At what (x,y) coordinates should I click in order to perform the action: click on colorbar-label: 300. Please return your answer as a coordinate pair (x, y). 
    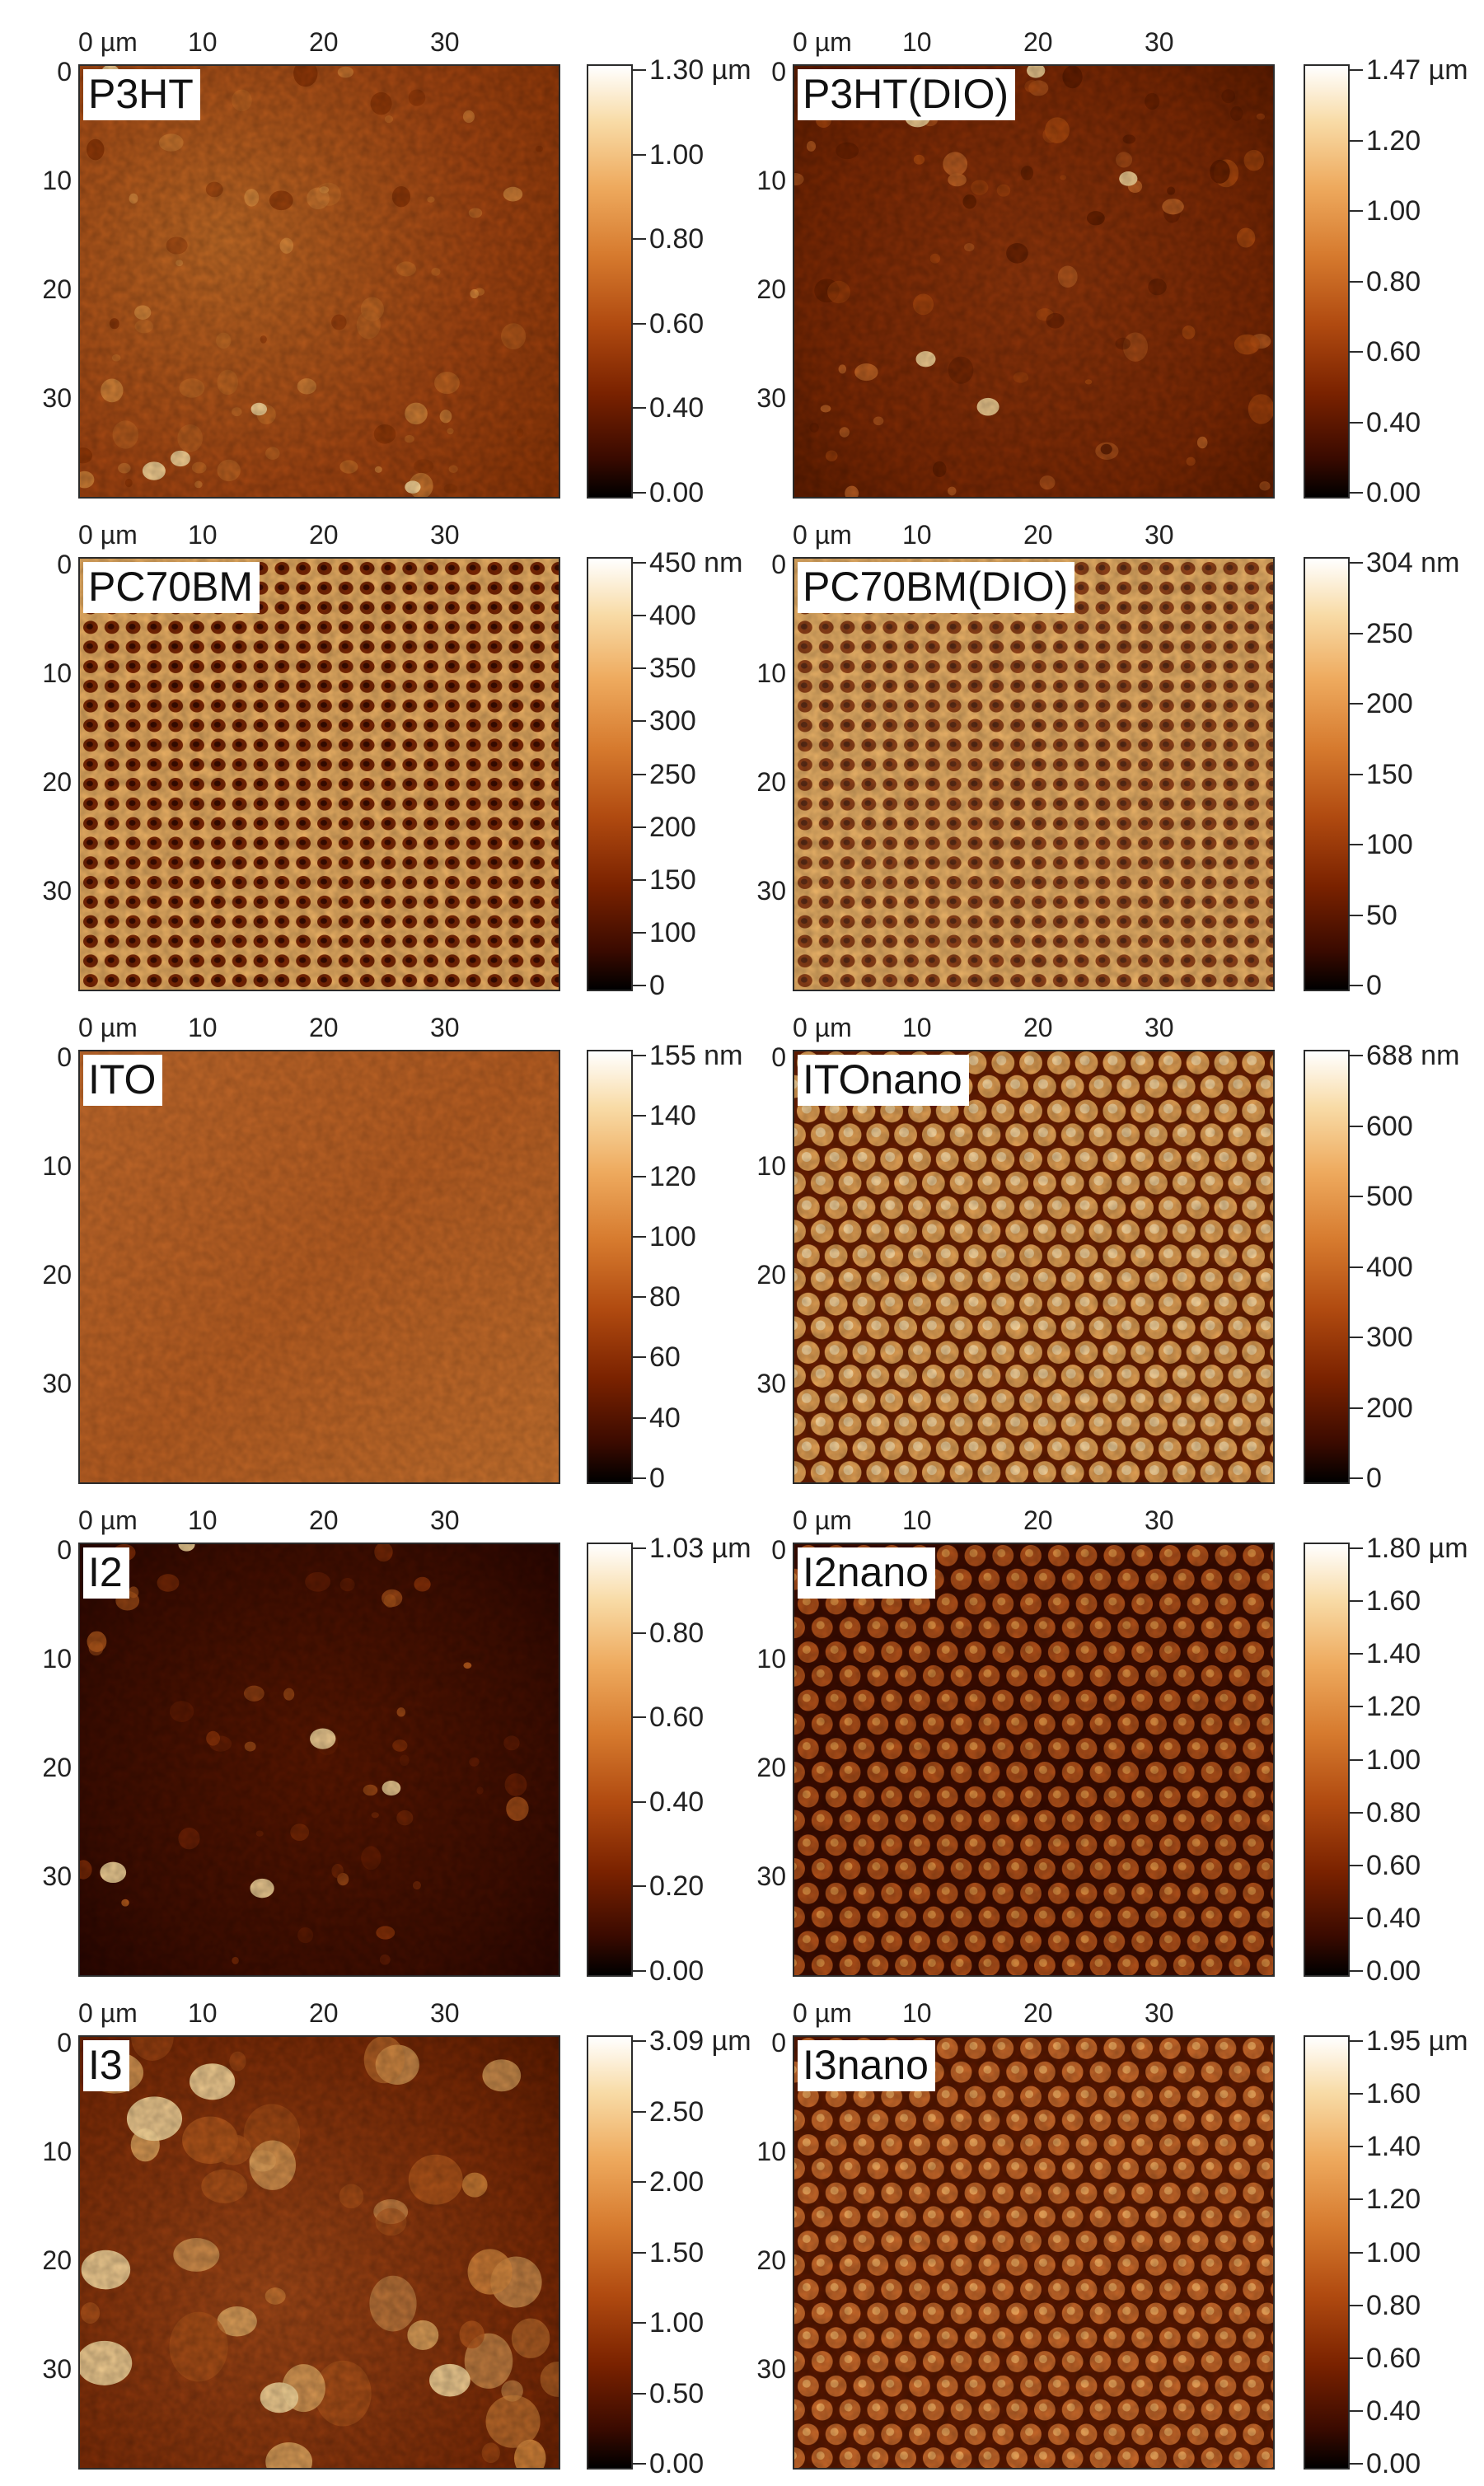
    Looking at the image, I should click on (673, 721).